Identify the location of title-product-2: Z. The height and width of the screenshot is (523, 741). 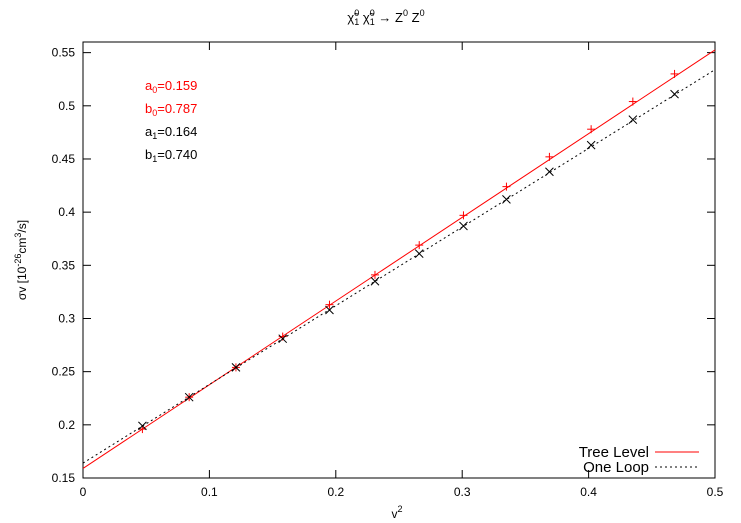
(416, 17).